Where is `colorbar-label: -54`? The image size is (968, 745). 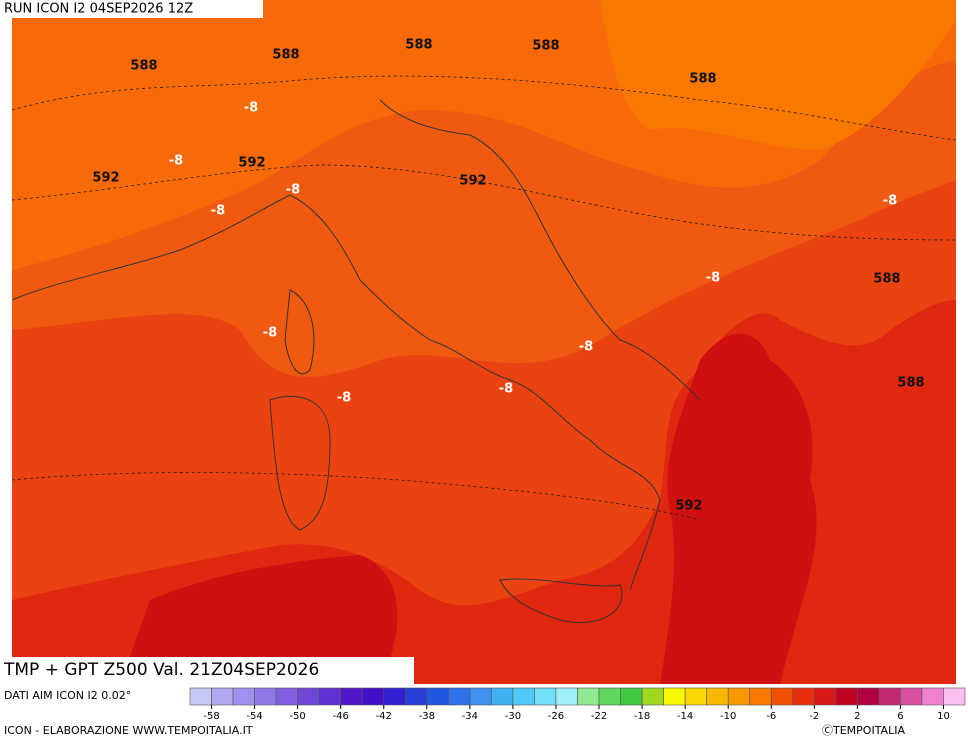
colorbar-label: -54 is located at coordinates (254, 716).